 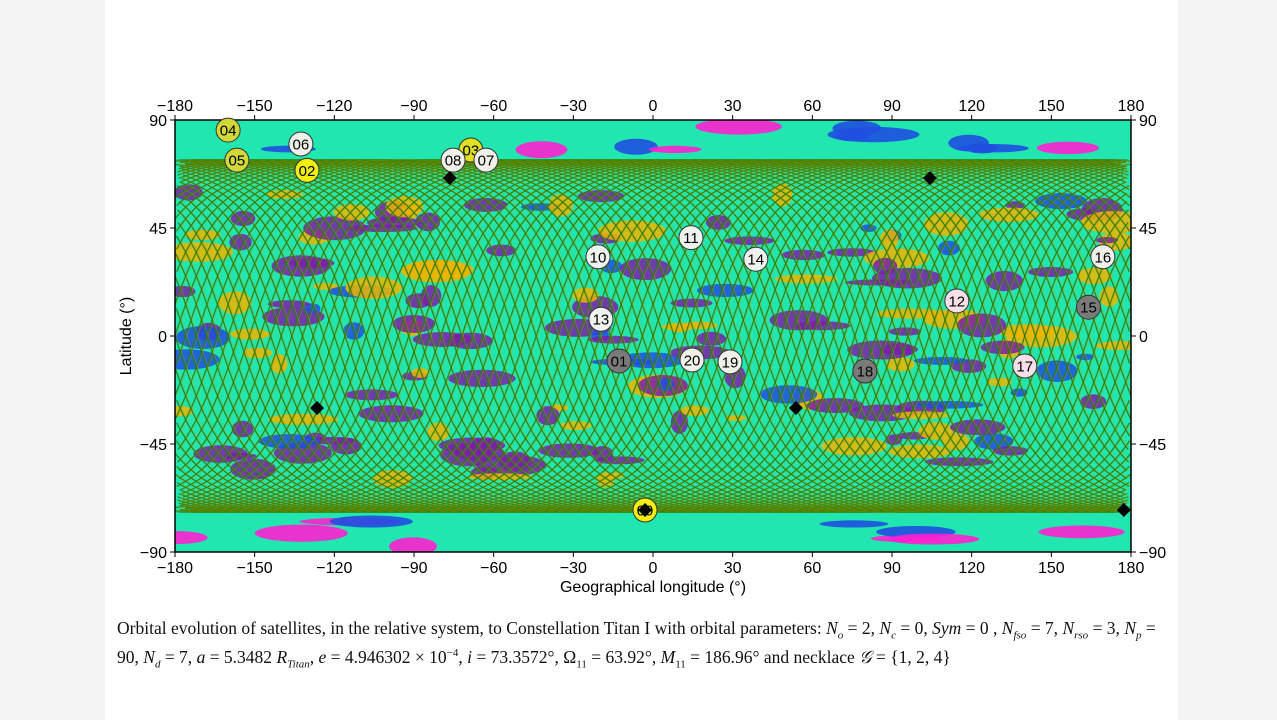 I want to click on satellite-marker: 14, so click(x=756, y=259).